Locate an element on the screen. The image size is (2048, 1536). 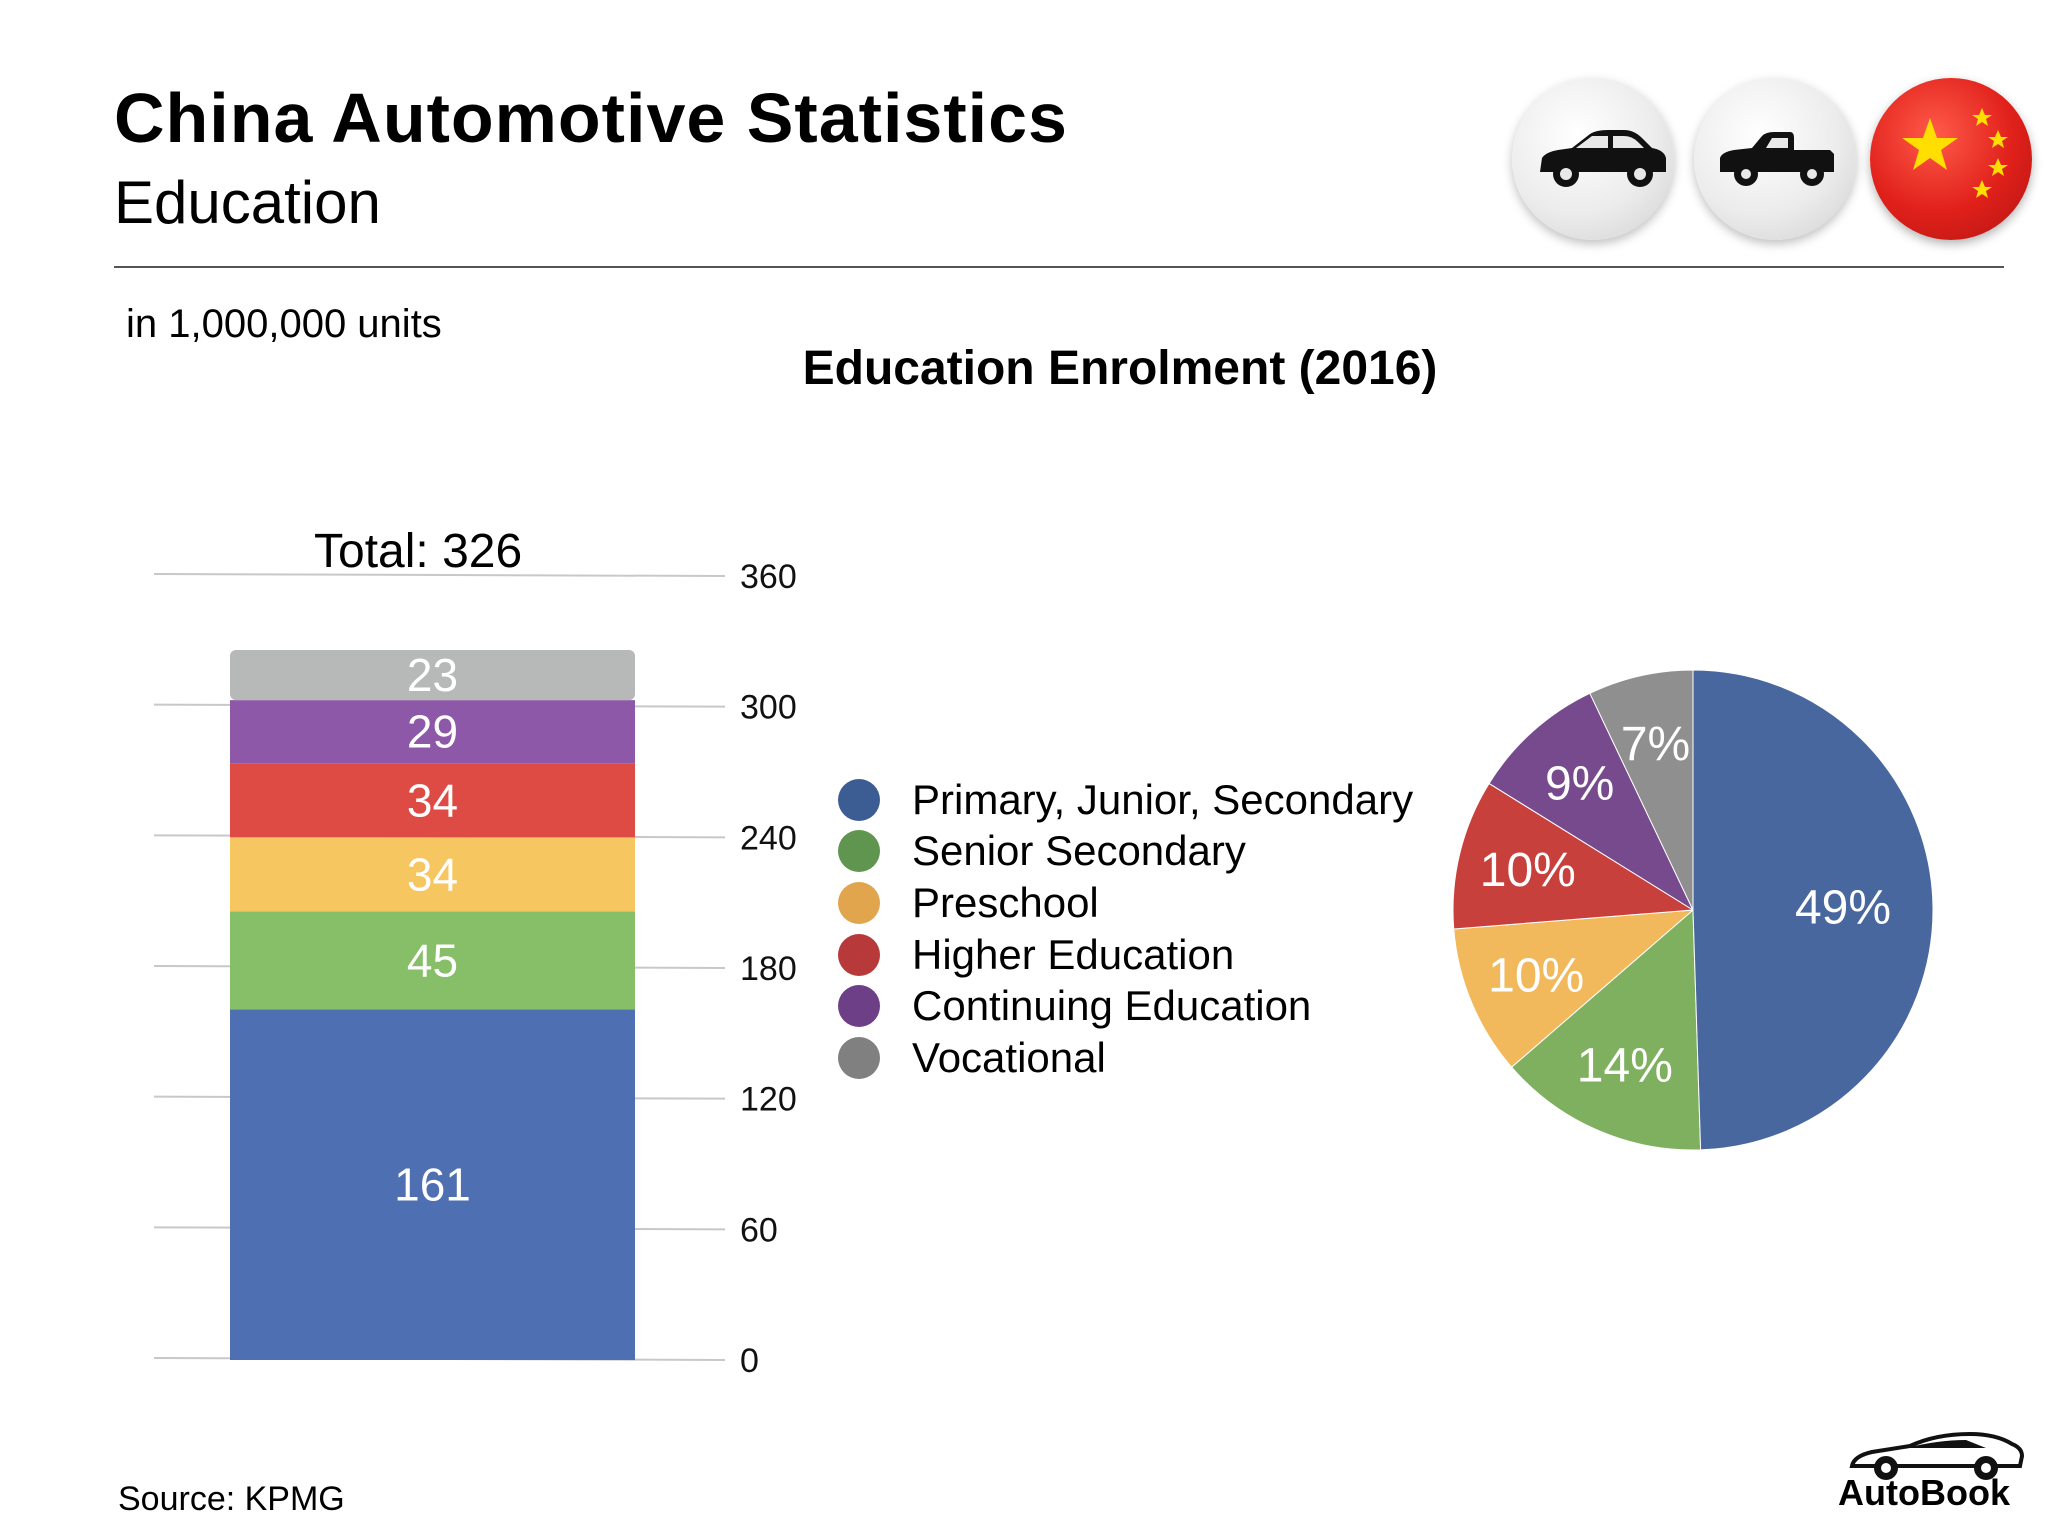
legend-item: Primary, Junior, Secondary is located at coordinates (1125, 800).